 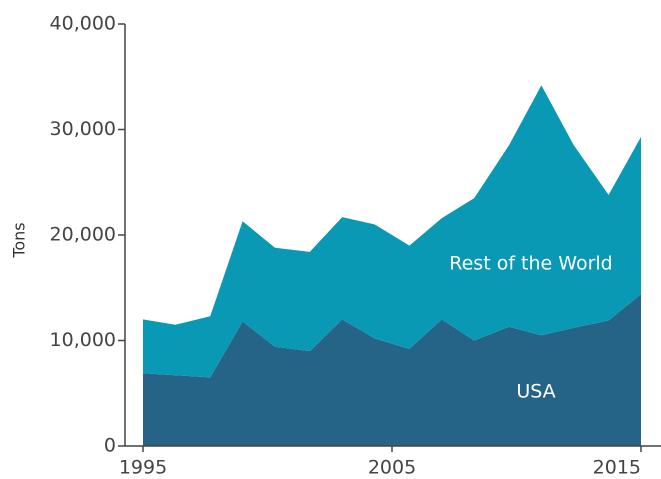 I want to click on series-label: Rest of the World, so click(x=530, y=264).